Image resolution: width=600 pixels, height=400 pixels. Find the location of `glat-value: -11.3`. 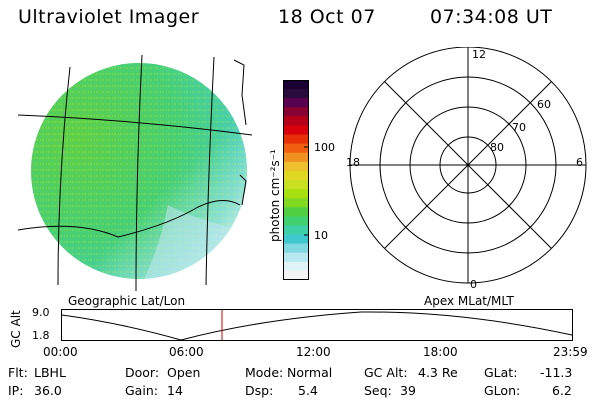

glat-value: -11.3 is located at coordinates (556, 372).